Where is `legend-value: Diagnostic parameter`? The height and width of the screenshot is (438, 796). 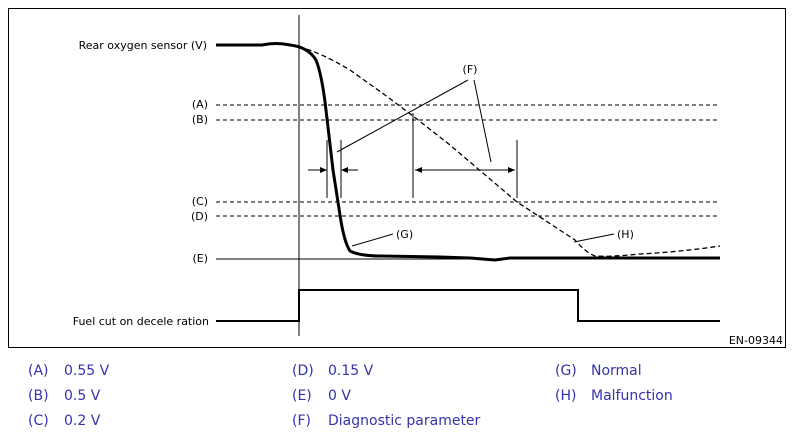
legend-value: Diagnostic parameter is located at coordinates (404, 421).